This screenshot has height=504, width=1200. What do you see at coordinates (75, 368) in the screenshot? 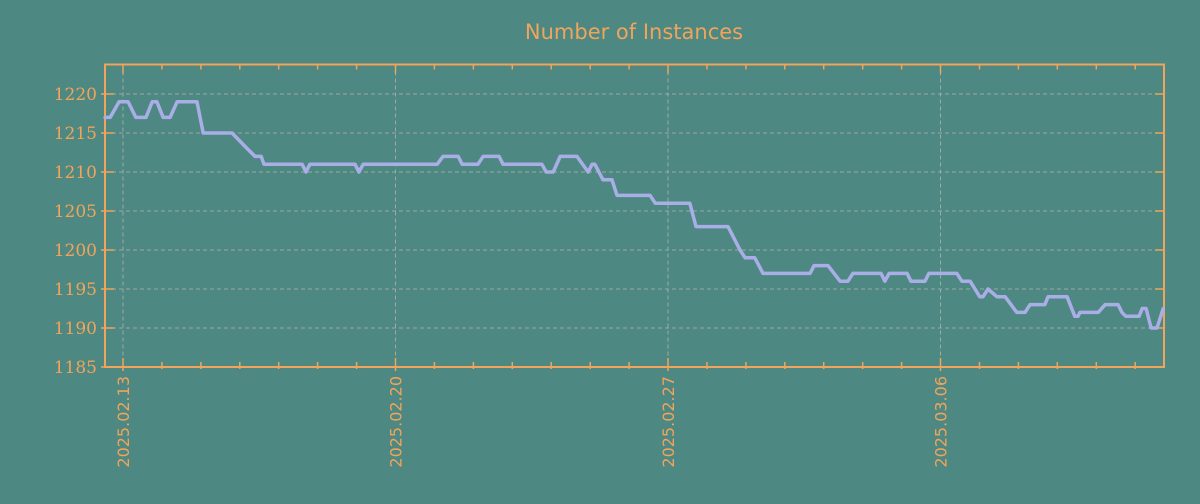
I see `y-tick-label: 1185` at bounding box center [75, 368].